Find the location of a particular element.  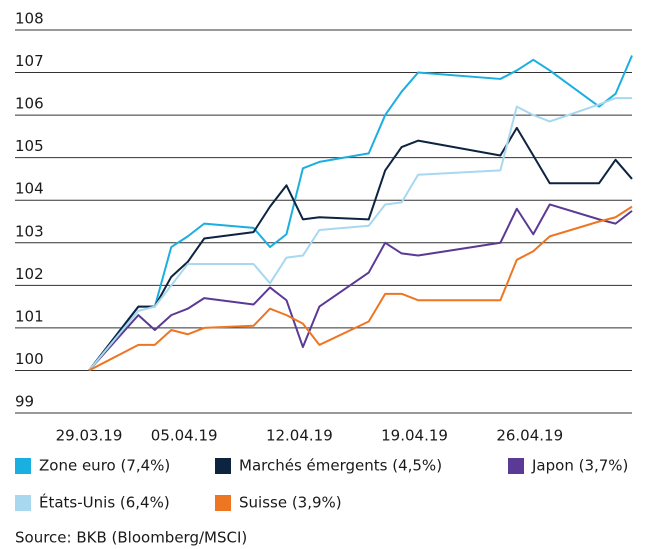

x-tick-label: 26.04.19 is located at coordinates (529, 436).